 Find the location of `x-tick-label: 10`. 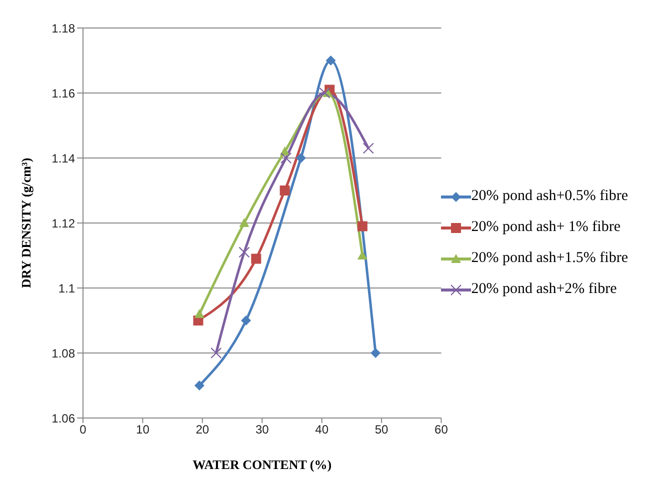

x-tick-label: 10 is located at coordinates (143, 429).